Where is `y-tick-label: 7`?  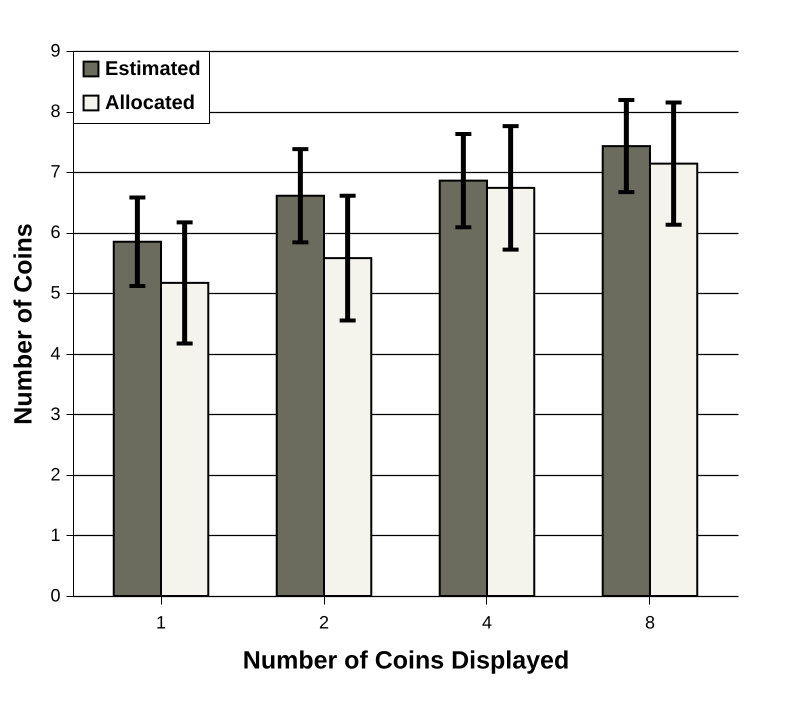
y-tick-label: 7 is located at coordinates (55, 172).